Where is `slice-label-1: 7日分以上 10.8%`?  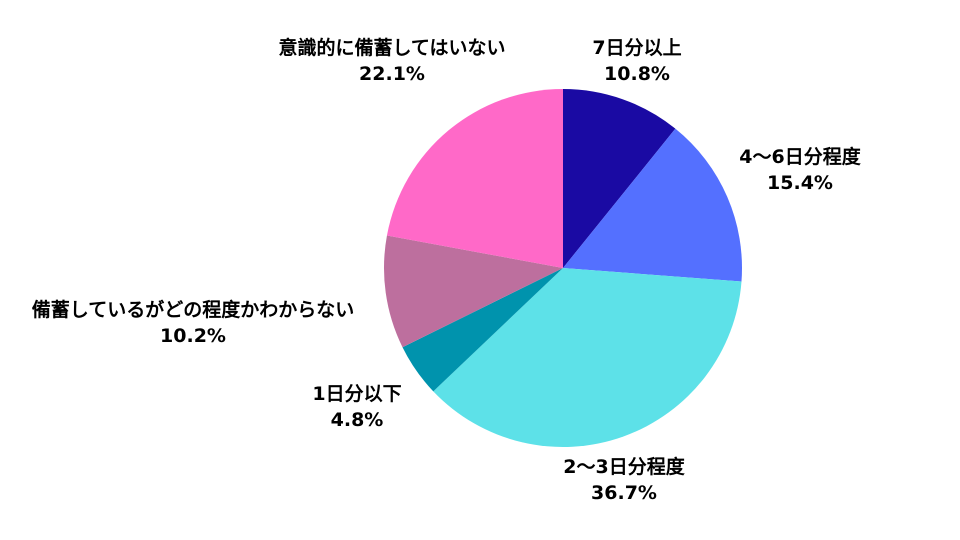 slice-label-1: 7日分以上 10.8% is located at coordinates (636, 61).